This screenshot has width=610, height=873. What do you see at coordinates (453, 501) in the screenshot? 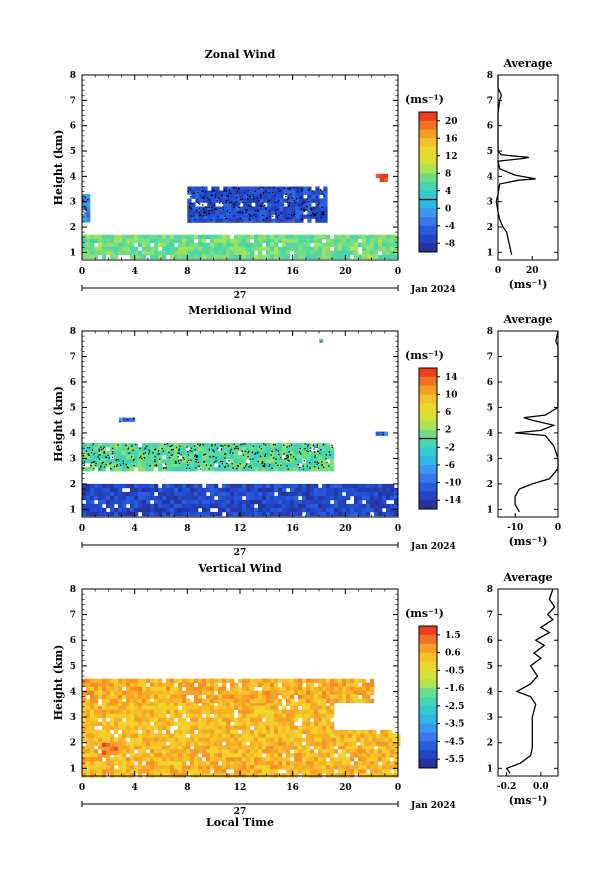
I see `colorbar-tick-label: -14` at bounding box center [453, 501].